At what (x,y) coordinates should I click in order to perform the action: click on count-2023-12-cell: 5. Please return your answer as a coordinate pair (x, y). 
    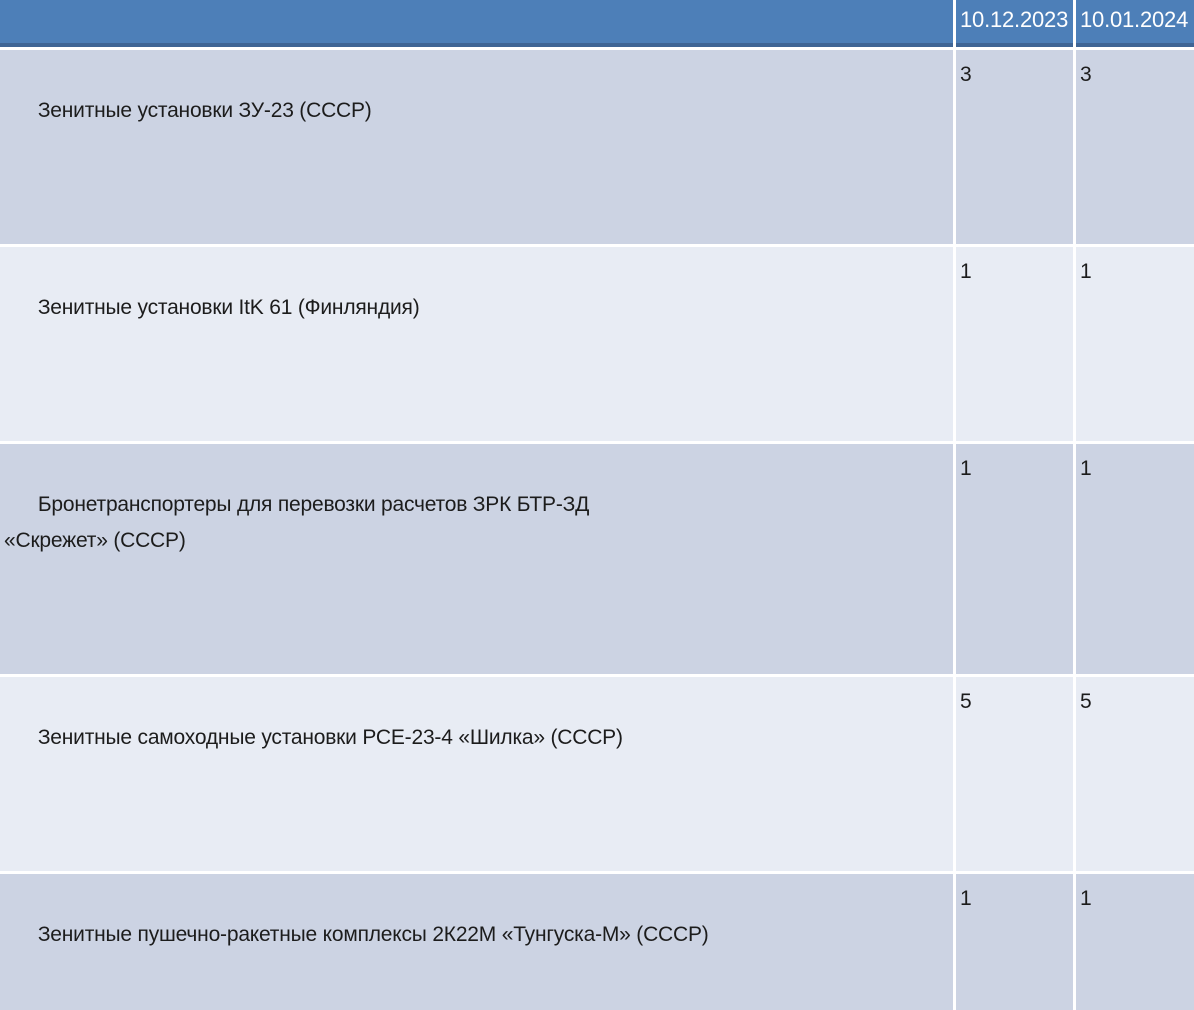
    Looking at the image, I should click on (1014, 774).